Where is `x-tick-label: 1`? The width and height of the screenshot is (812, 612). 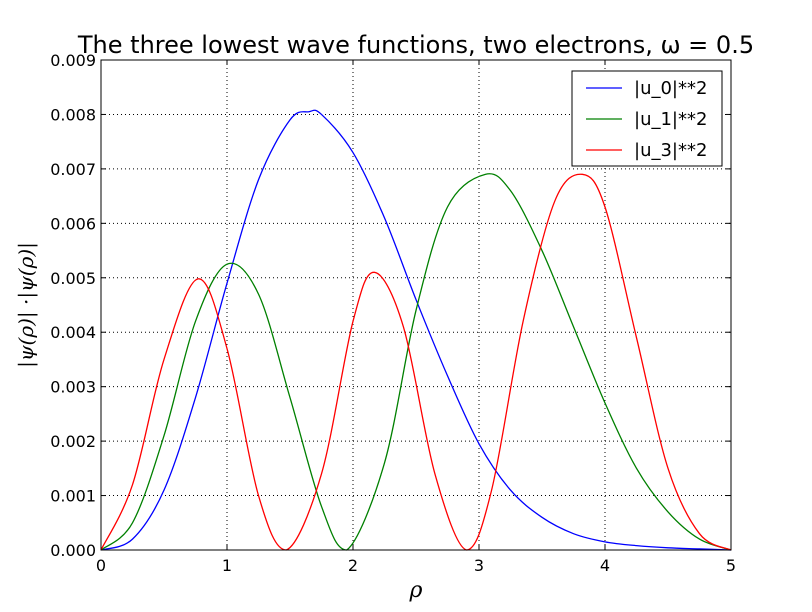
x-tick-label: 1 is located at coordinates (227, 565).